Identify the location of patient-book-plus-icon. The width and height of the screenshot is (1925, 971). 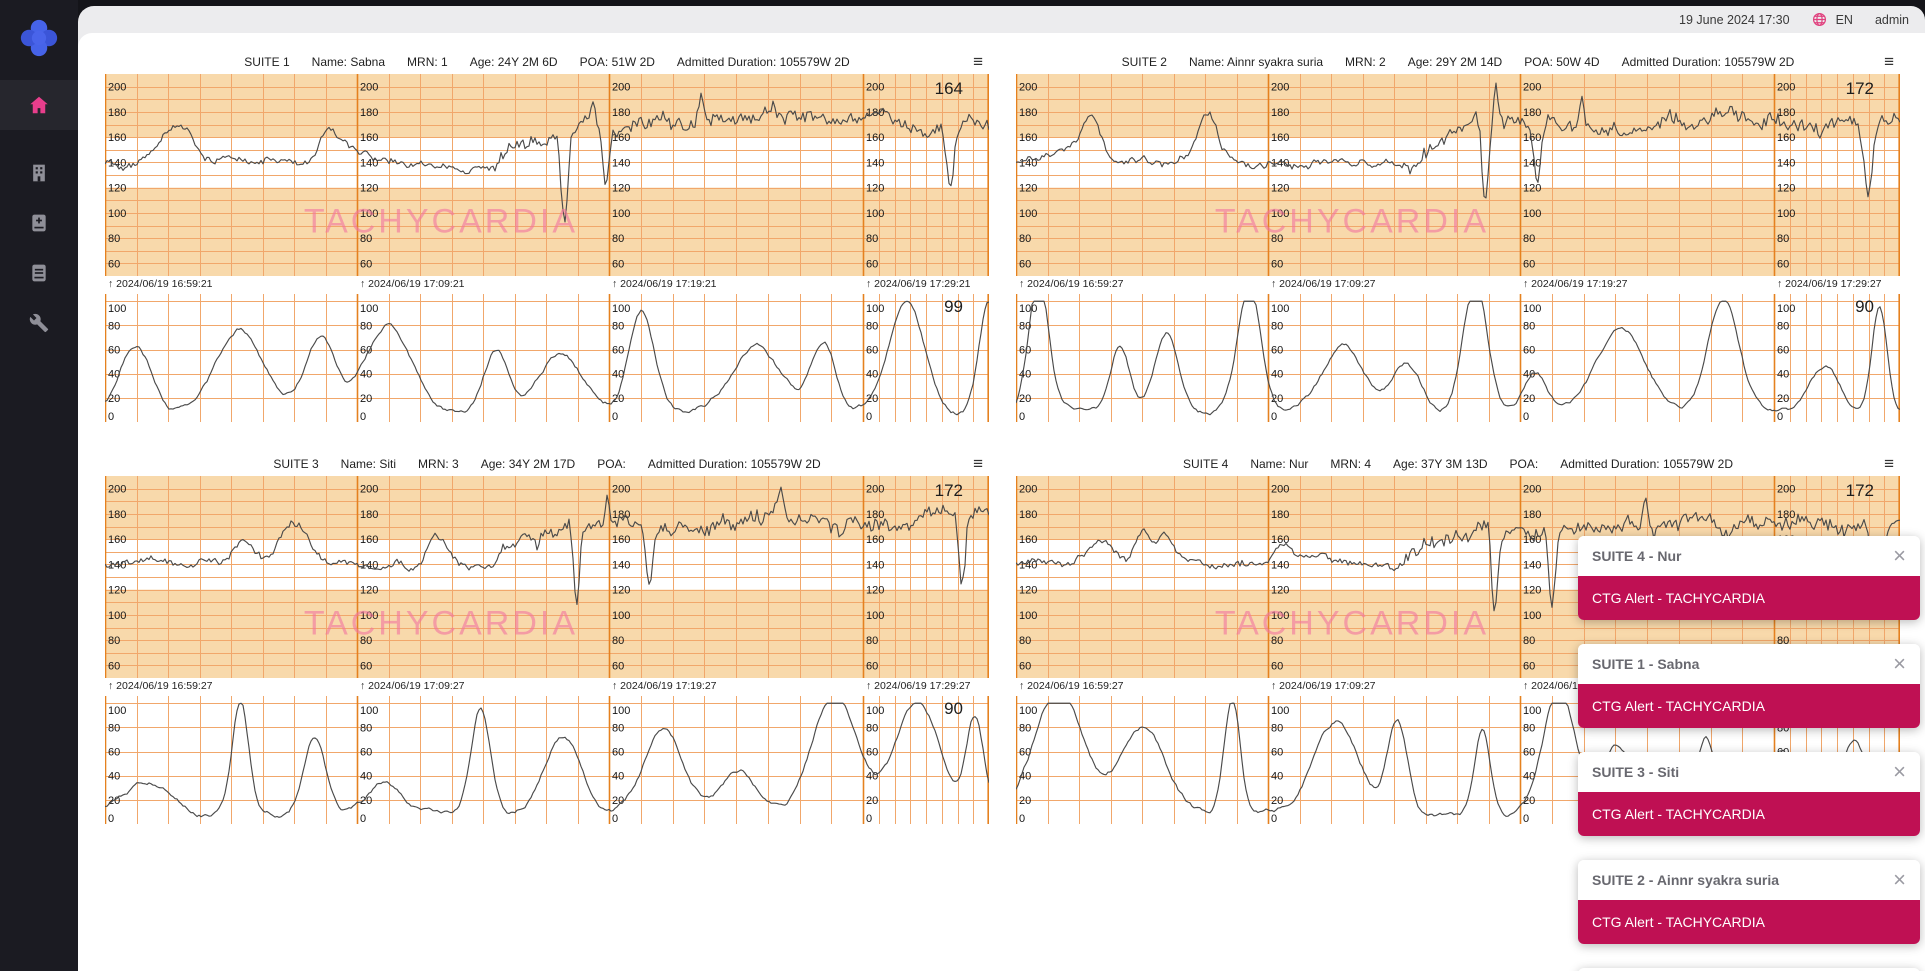
(39, 223).